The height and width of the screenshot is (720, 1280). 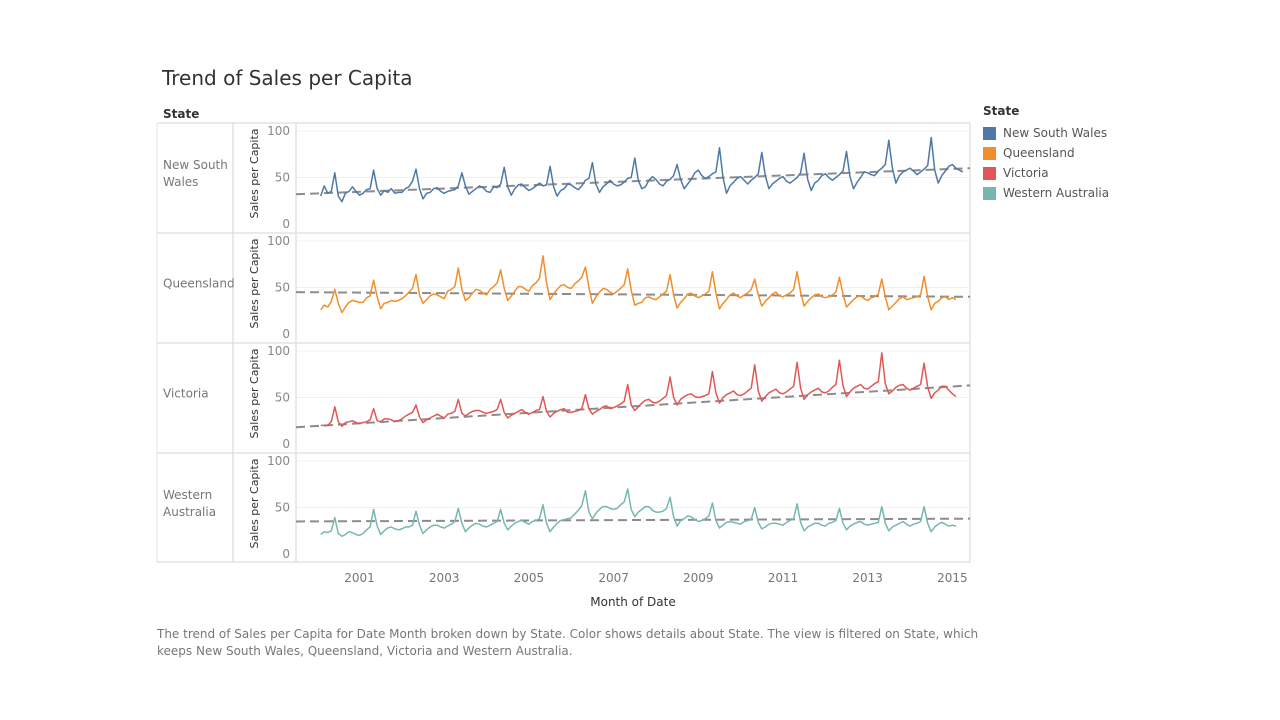 What do you see at coordinates (195, 173) in the screenshot?
I see `row-label: New South Wales` at bounding box center [195, 173].